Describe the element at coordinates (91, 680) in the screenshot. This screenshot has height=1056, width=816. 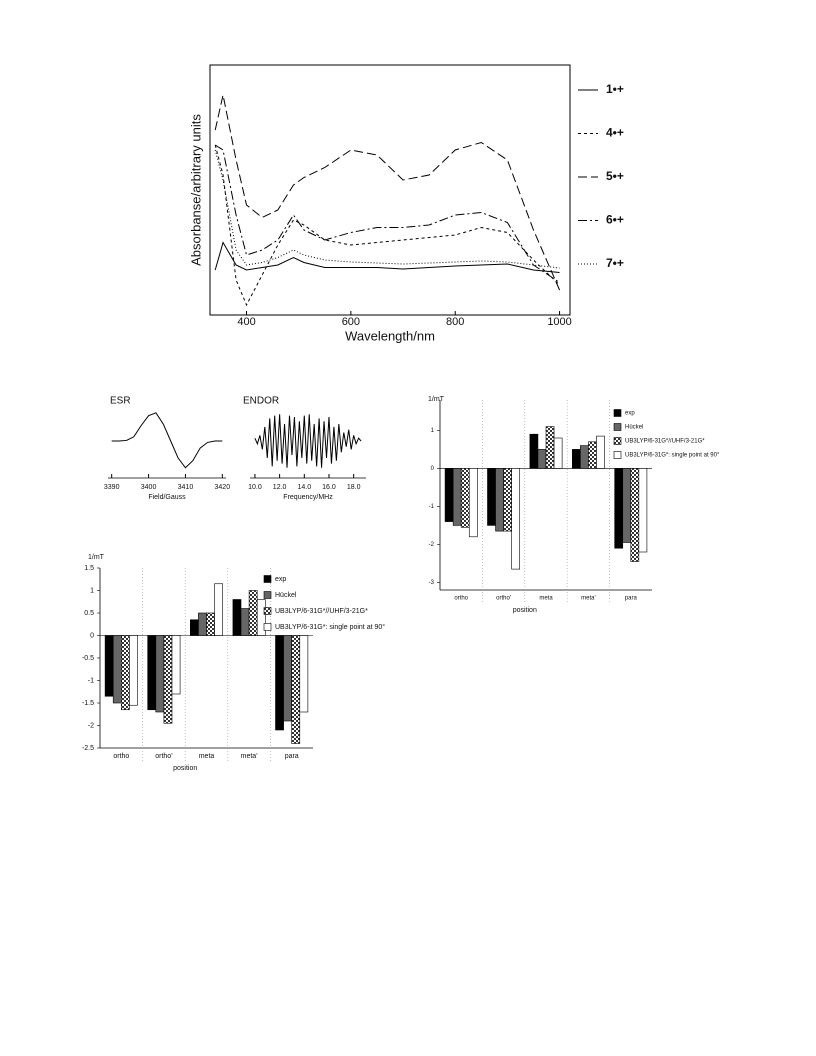
I see `y-tick-label: -1` at that location.